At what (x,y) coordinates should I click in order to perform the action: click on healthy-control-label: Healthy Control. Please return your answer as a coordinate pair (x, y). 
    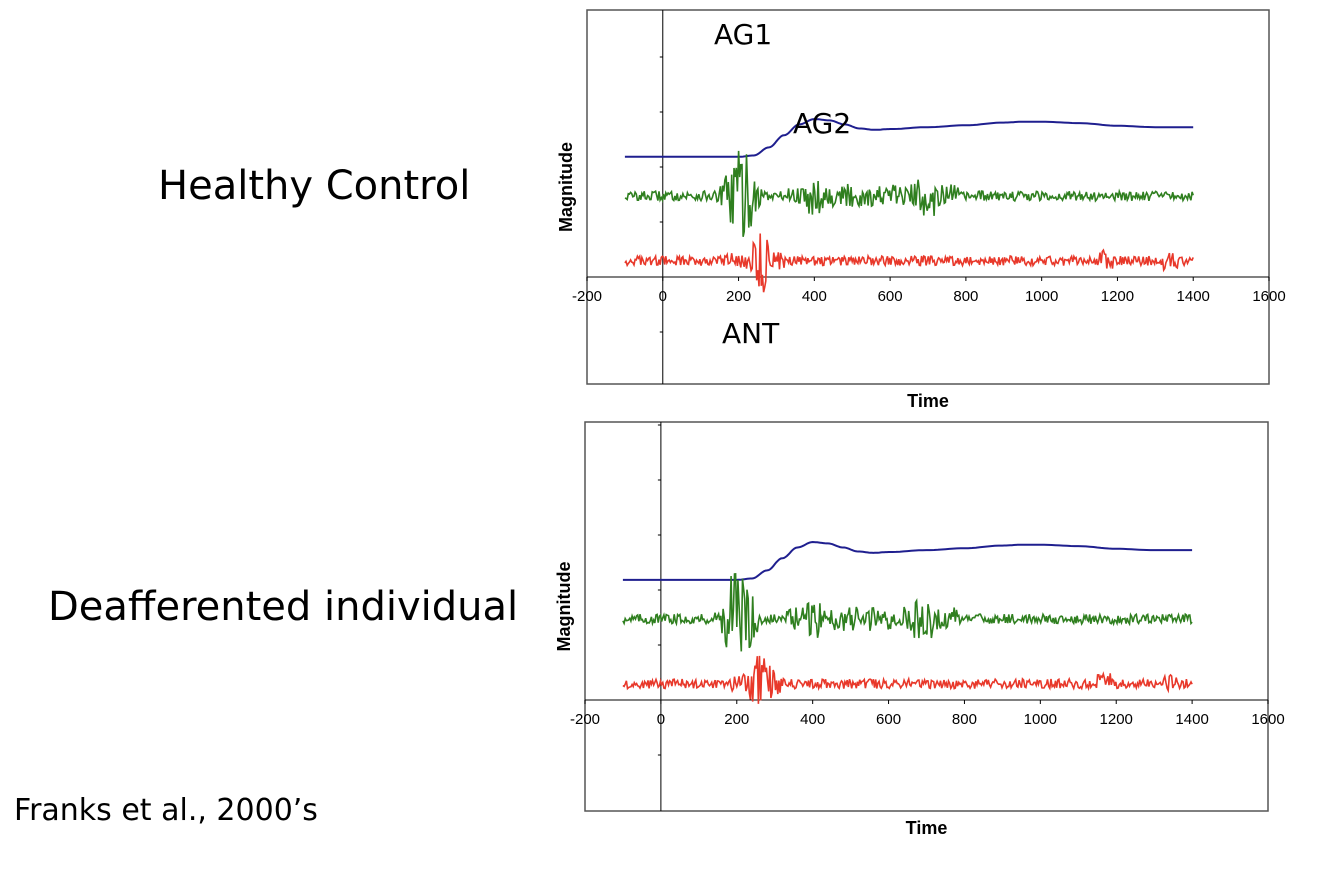
    Looking at the image, I should click on (314, 186).